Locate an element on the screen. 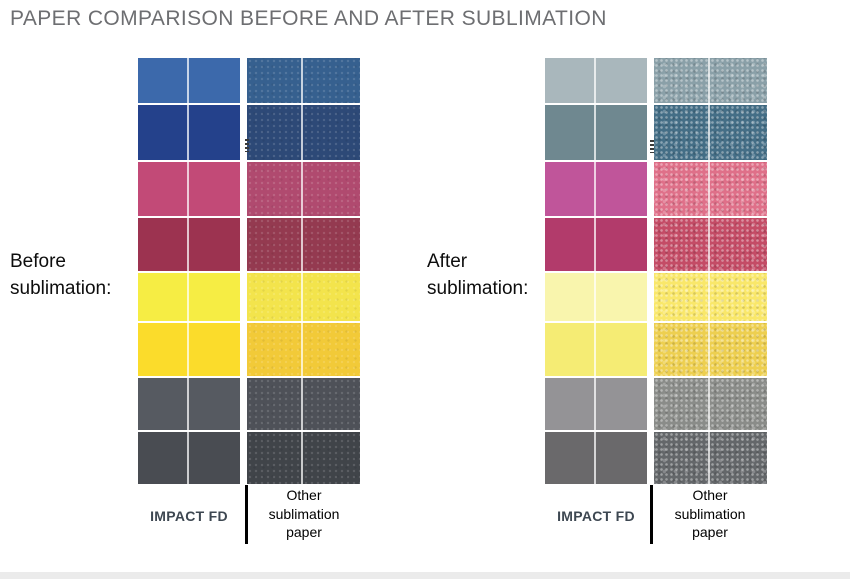 The height and width of the screenshot is (579, 850). before-sublimation-caption: Before sublimation: is located at coordinates (60, 275).